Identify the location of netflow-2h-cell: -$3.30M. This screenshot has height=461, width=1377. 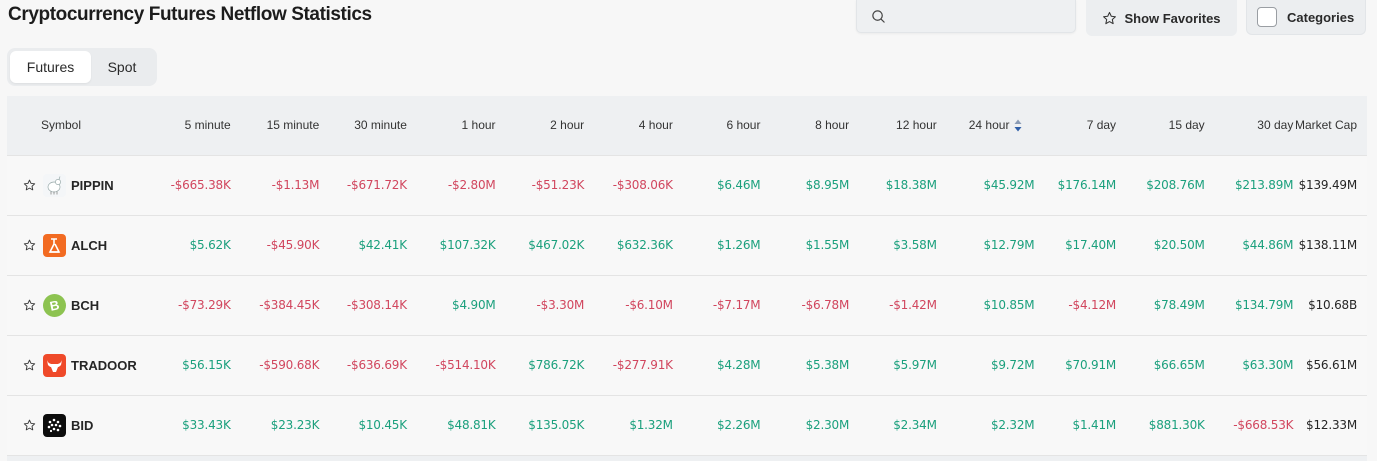
(560, 305).